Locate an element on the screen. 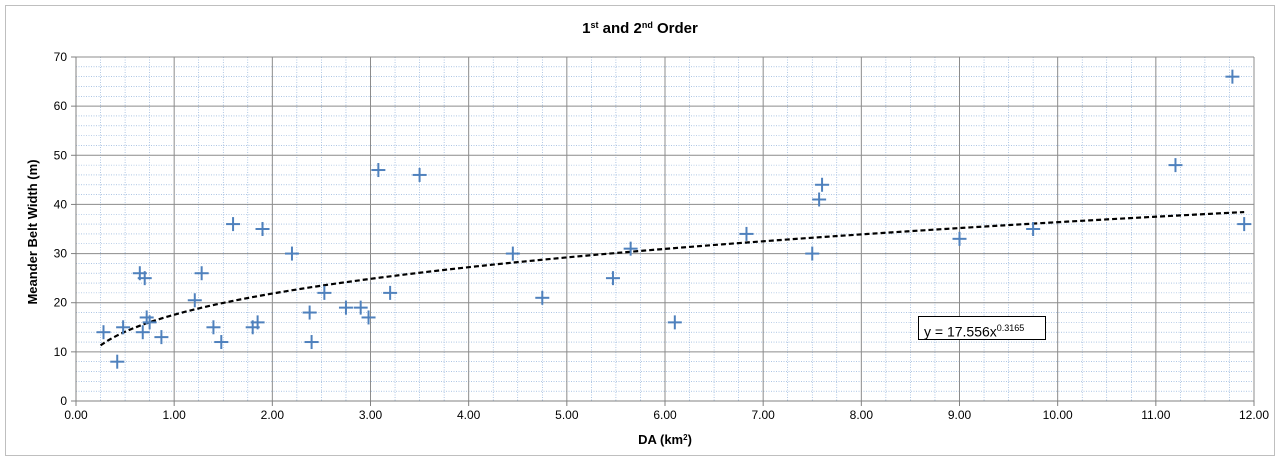  y-tick-label: 40 is located at coordinates (61, 204).